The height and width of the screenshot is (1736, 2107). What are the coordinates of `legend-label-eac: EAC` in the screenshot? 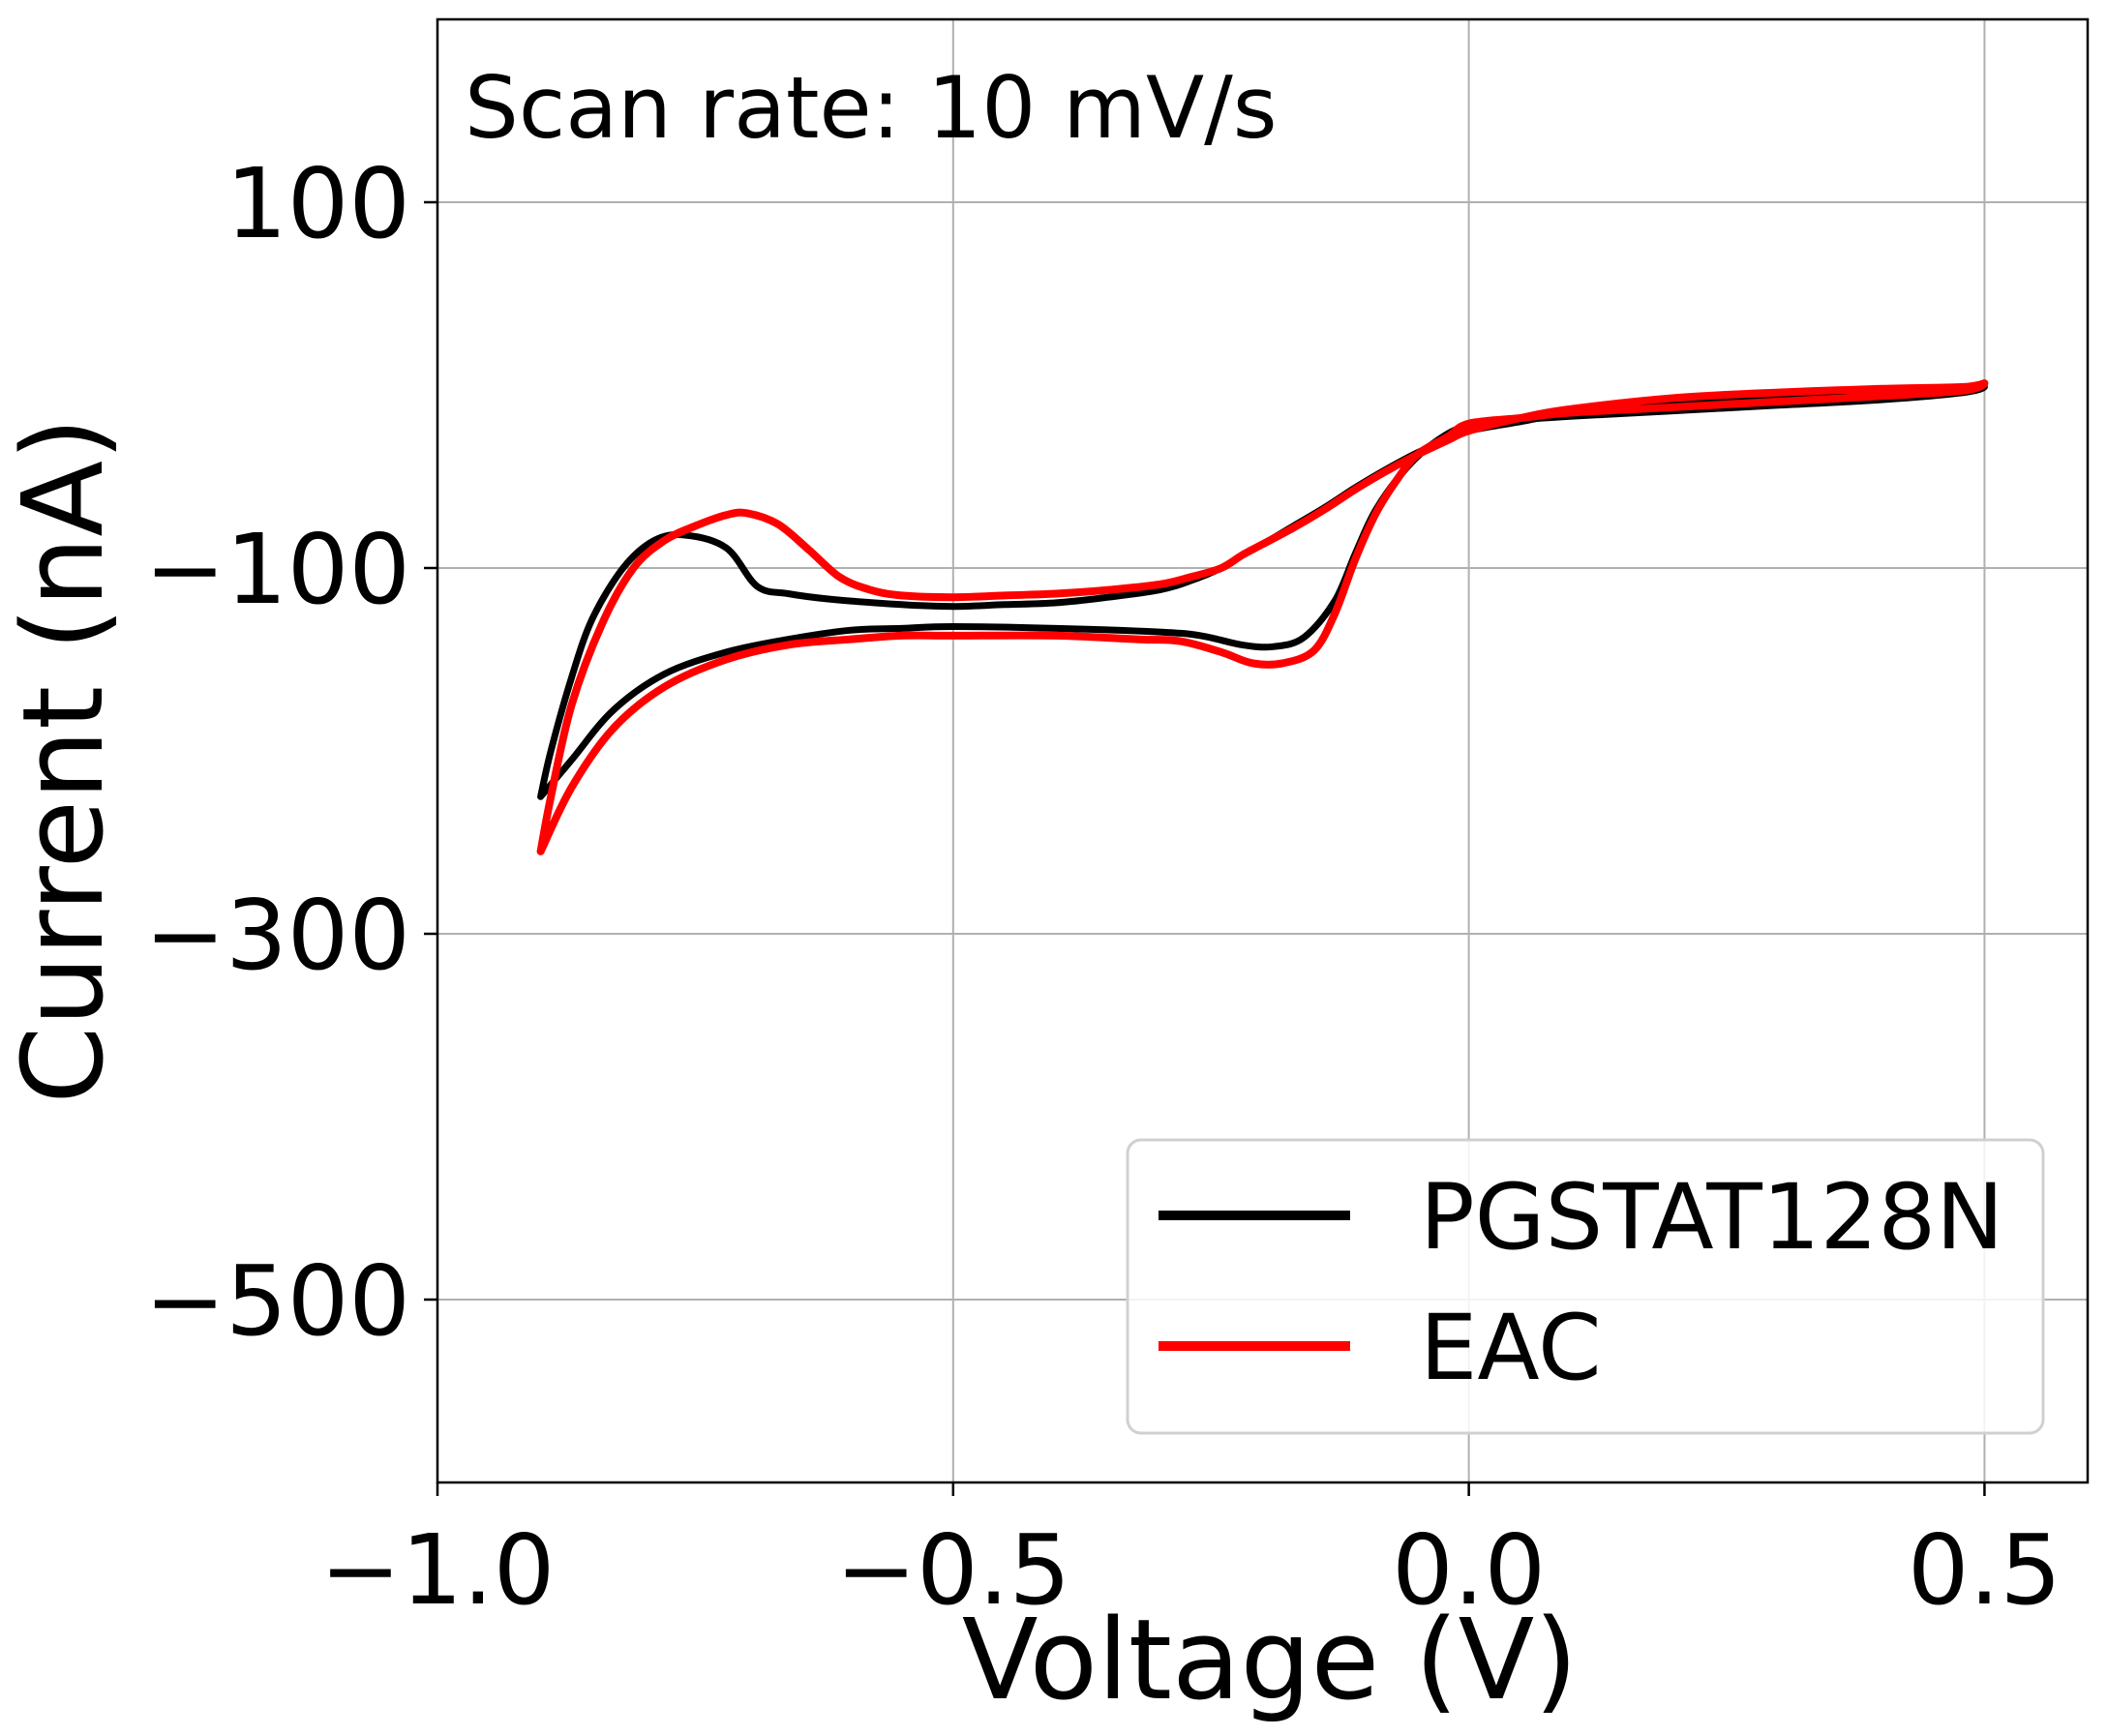 It's located at (1511, 1348).